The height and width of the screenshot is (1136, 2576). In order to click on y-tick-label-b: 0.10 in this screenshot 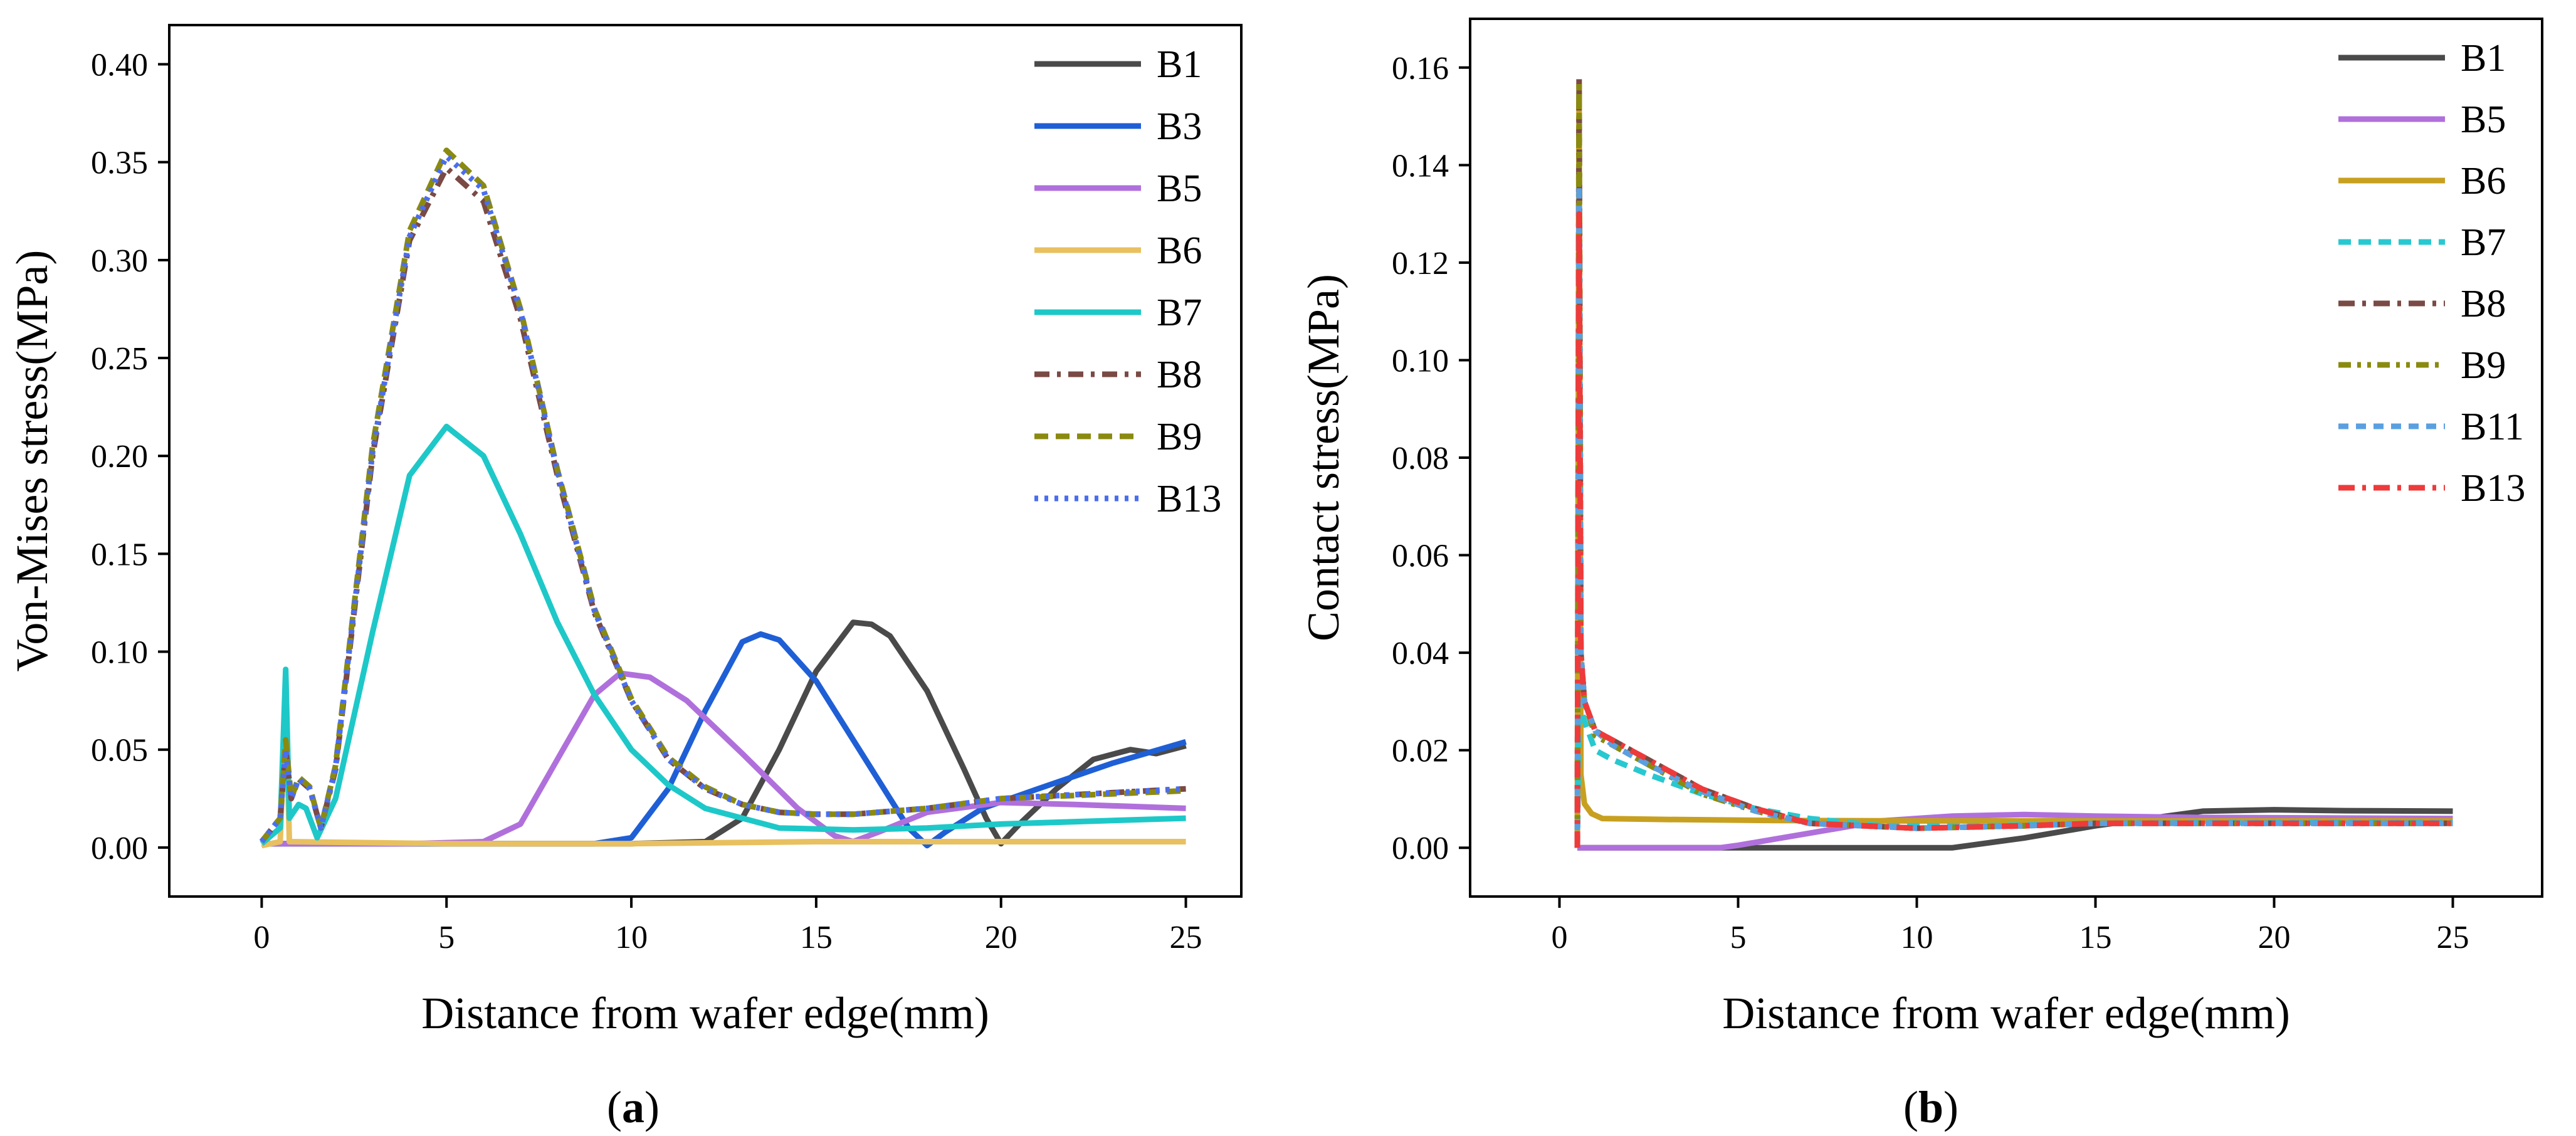, I will do `click(1420, 361)`.